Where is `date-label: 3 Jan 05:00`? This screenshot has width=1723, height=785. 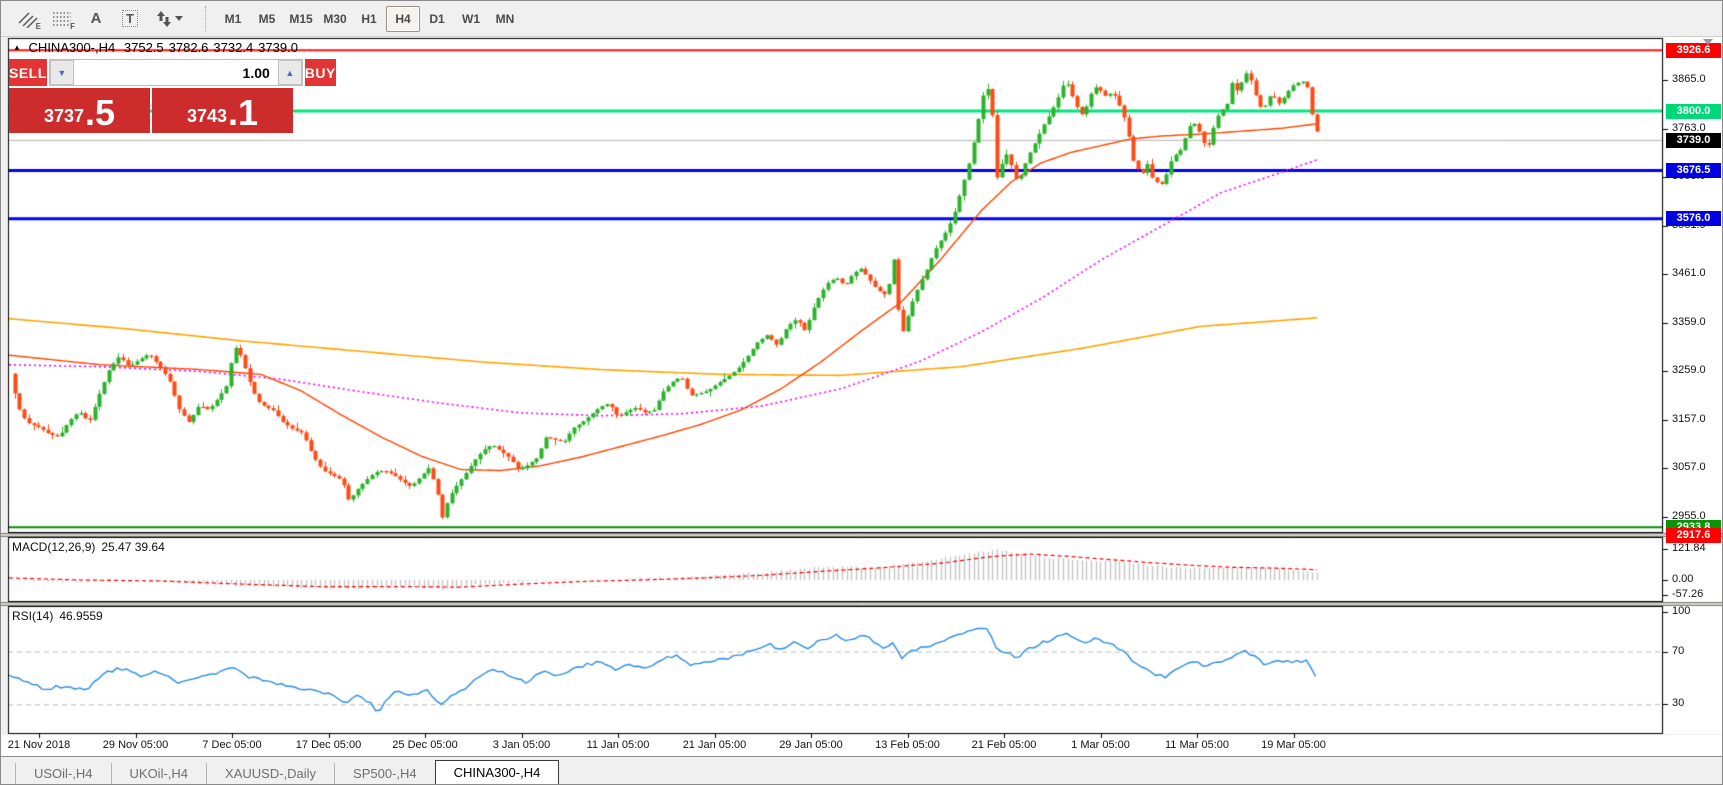 date-label: 3 Jan 05:00 is located at coordinates (521, 745).